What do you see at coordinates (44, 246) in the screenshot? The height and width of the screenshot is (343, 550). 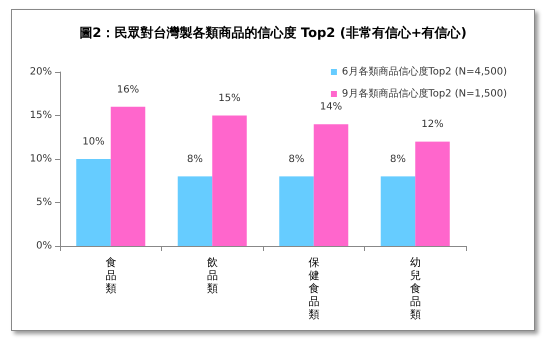 I see `y-tick-label: 0%` at bounding box center [44, 246].